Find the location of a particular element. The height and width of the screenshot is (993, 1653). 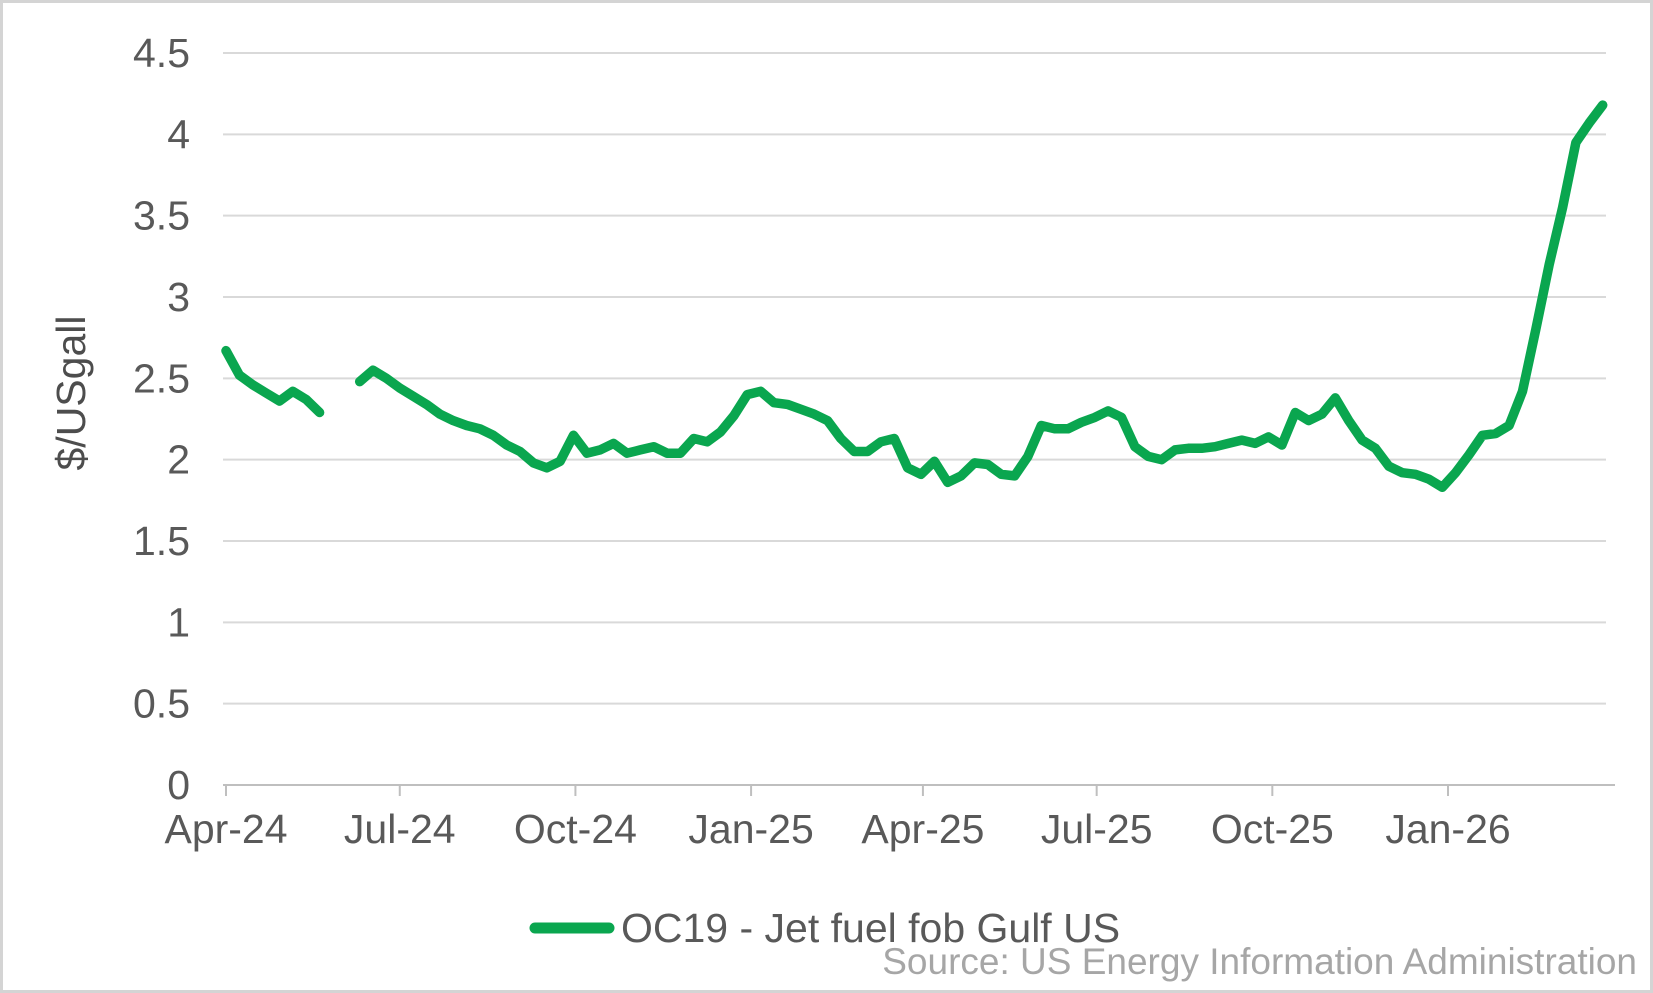

axis-layer is located at coordinates (919, 790).